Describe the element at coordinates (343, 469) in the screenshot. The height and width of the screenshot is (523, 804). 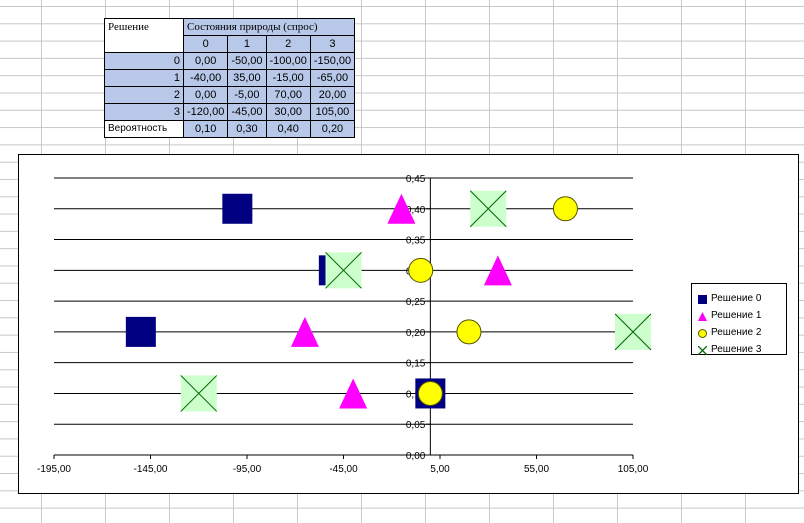
I see `x-tick-label: -45,00` at that location.